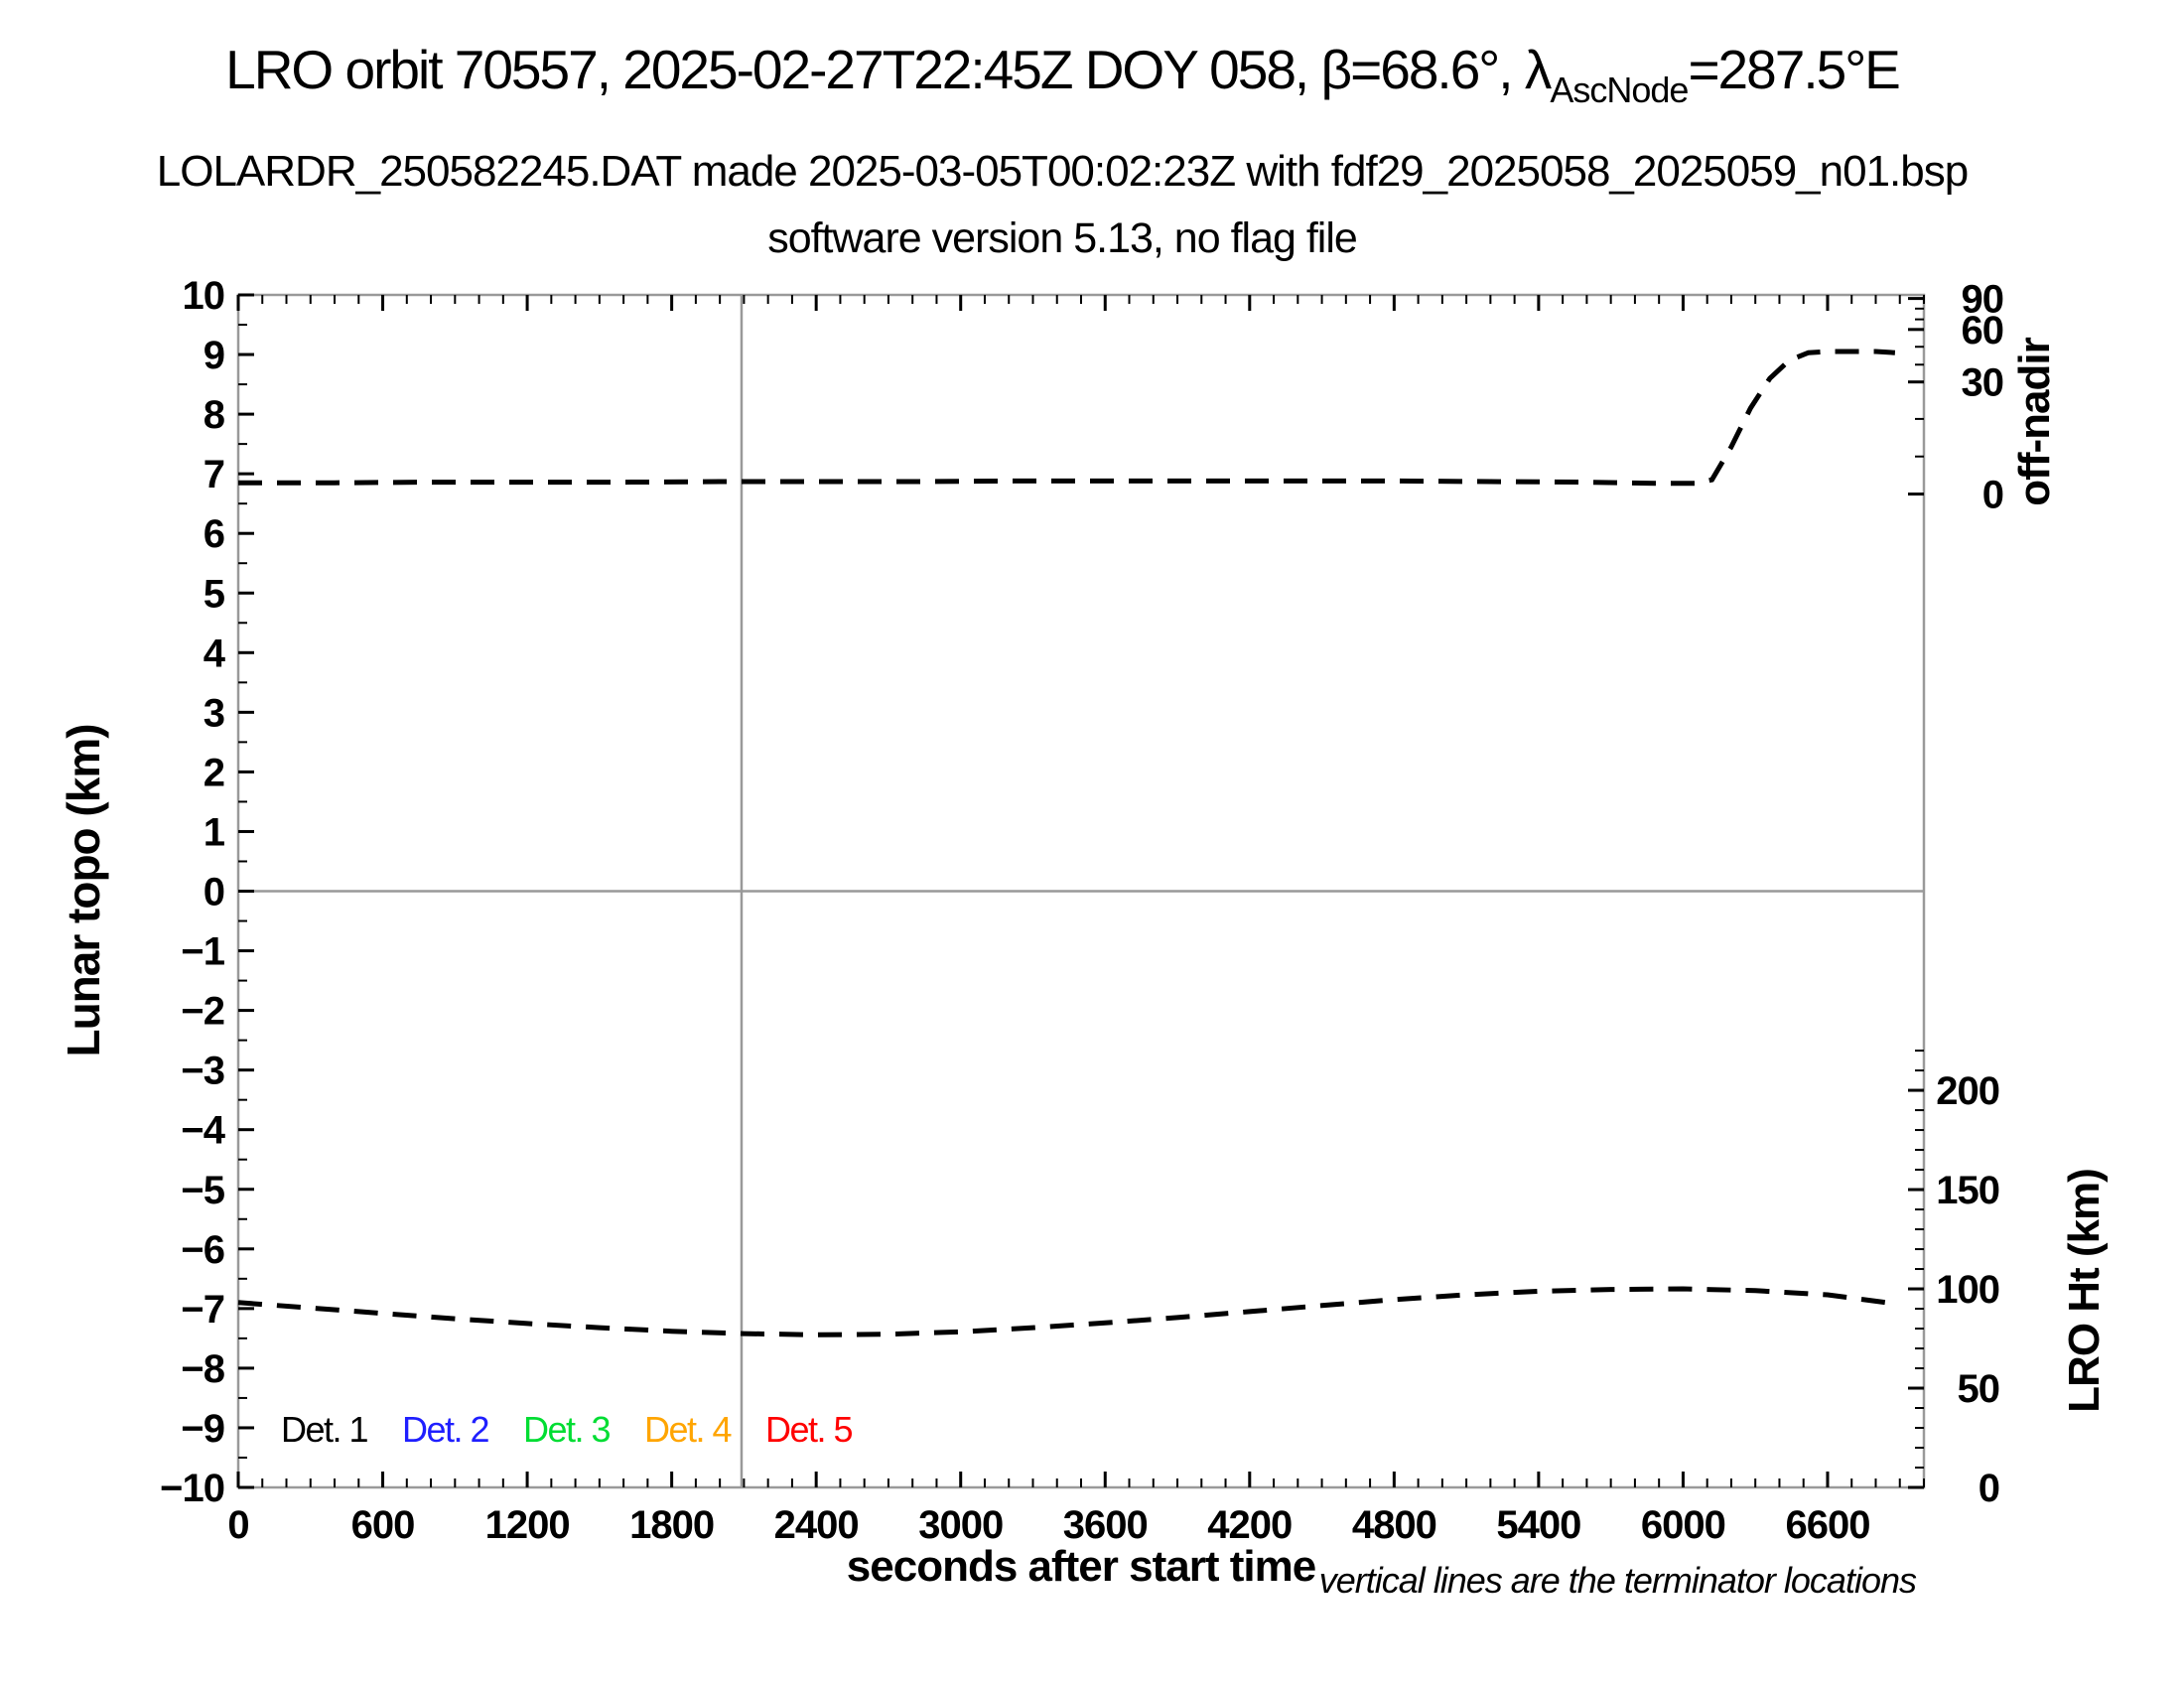  I want to click on y-tick-label: −4, so click(203, 1131).